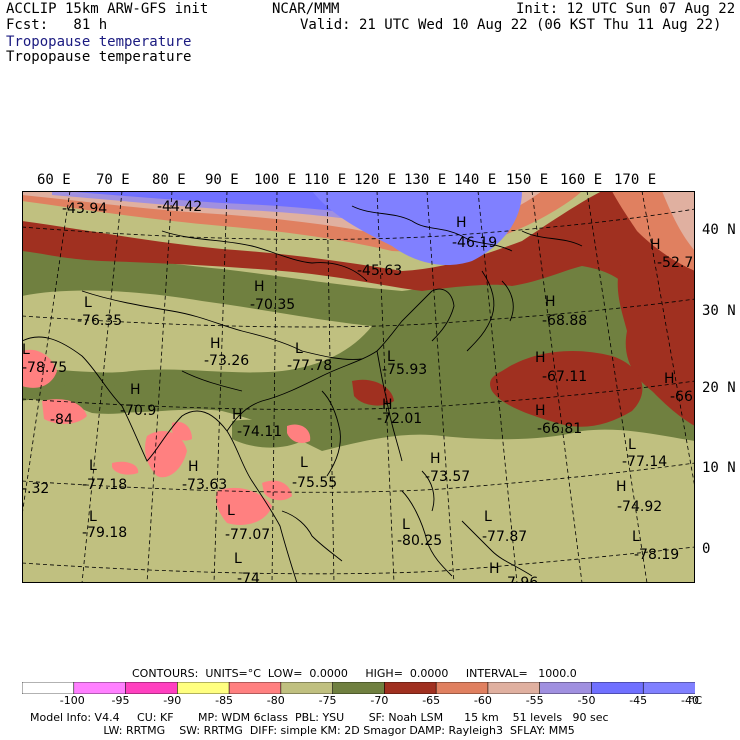  Describe the element at coordinates (113, 180) in the screenshot. I see `lon-label: 70 E` at that location.